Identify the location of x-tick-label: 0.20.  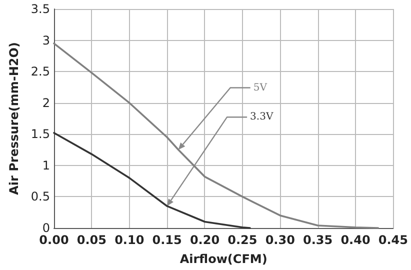
(205, 240).